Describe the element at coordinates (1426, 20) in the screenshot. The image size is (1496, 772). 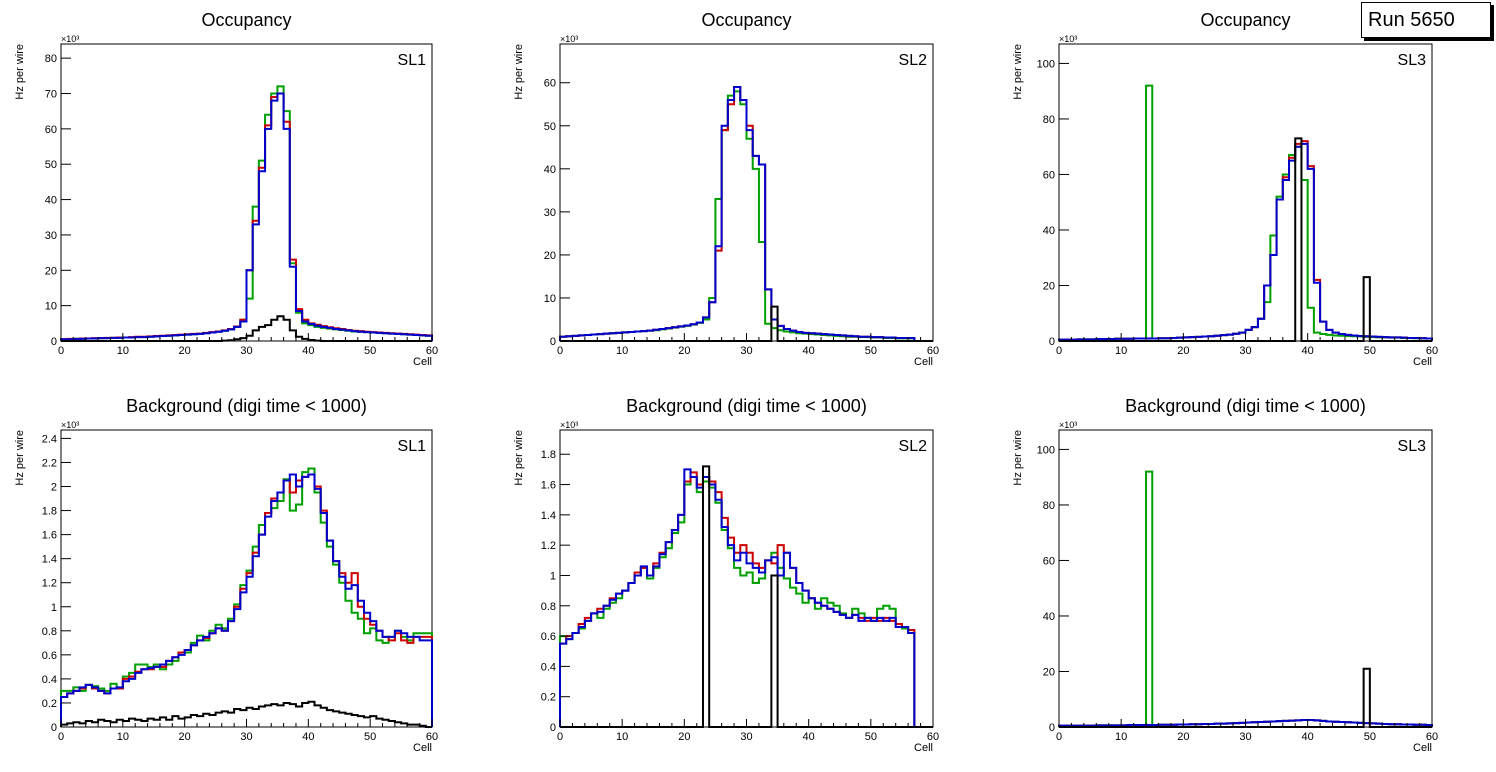
I see `run-label-box: Run 5650` at that location.